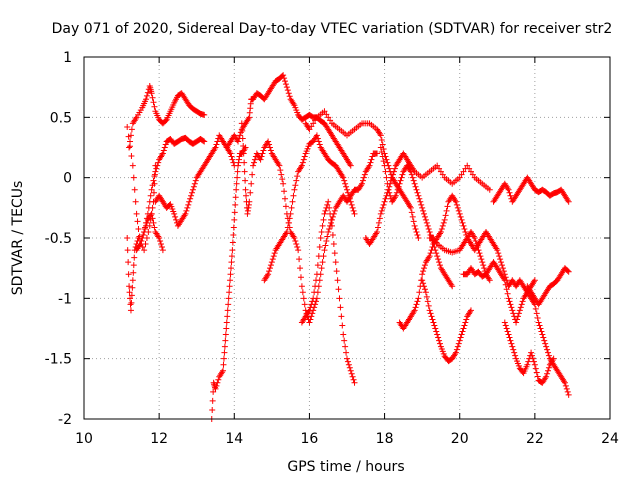 Image resolution: width=640 pixels, height=480 pixels. Describe the element at coordinates (84, 439) in the screenshot. I see `x-tick-label: 10` at that location.